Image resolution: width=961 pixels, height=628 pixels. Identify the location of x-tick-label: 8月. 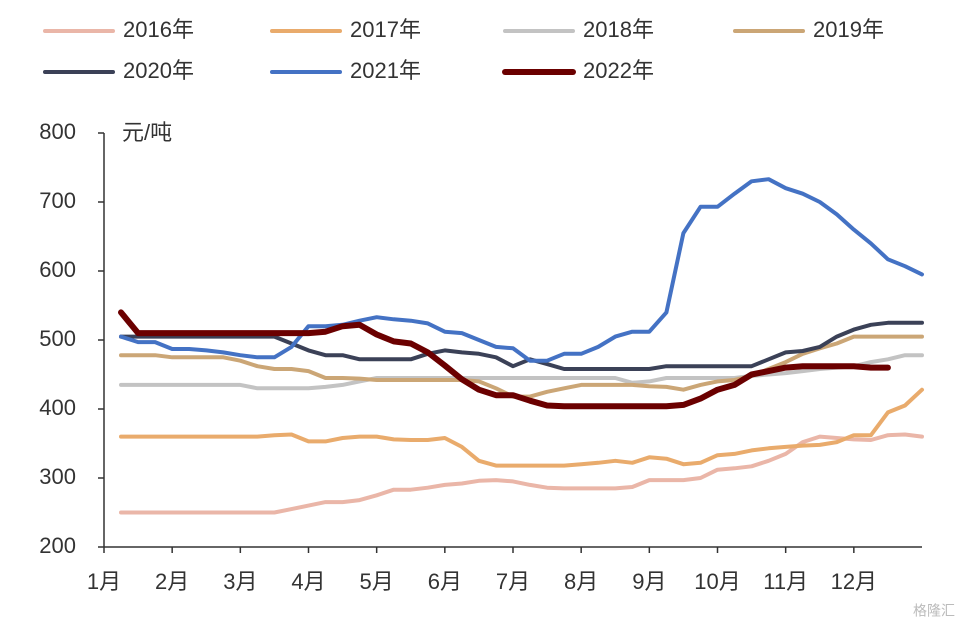
(581, 581).